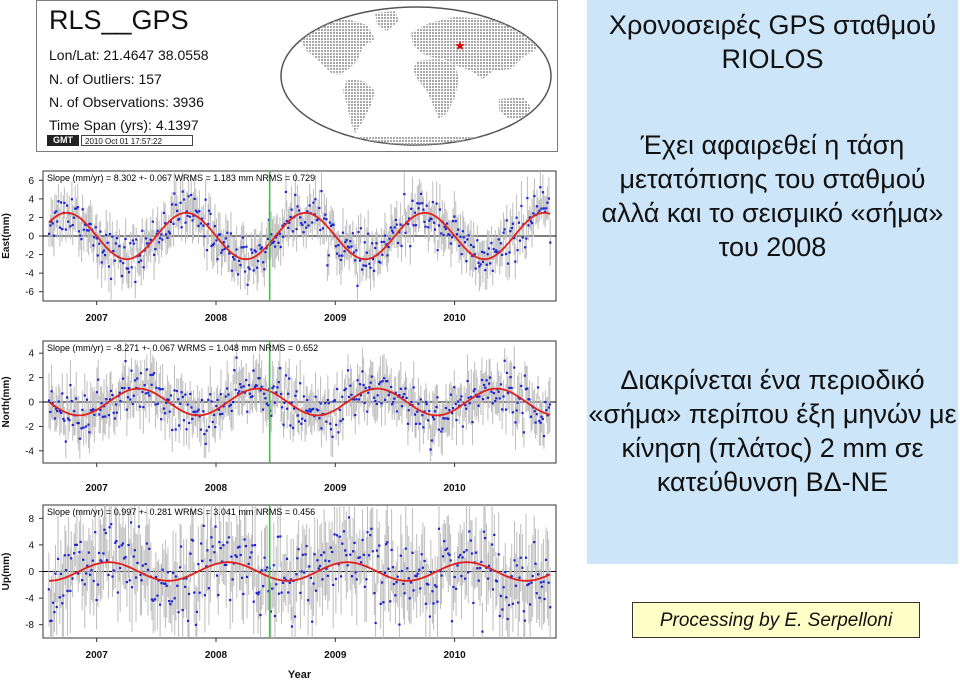  Describe the element at coordinates (299, 402) in the screenshot. I see `fit-curve` at that location.